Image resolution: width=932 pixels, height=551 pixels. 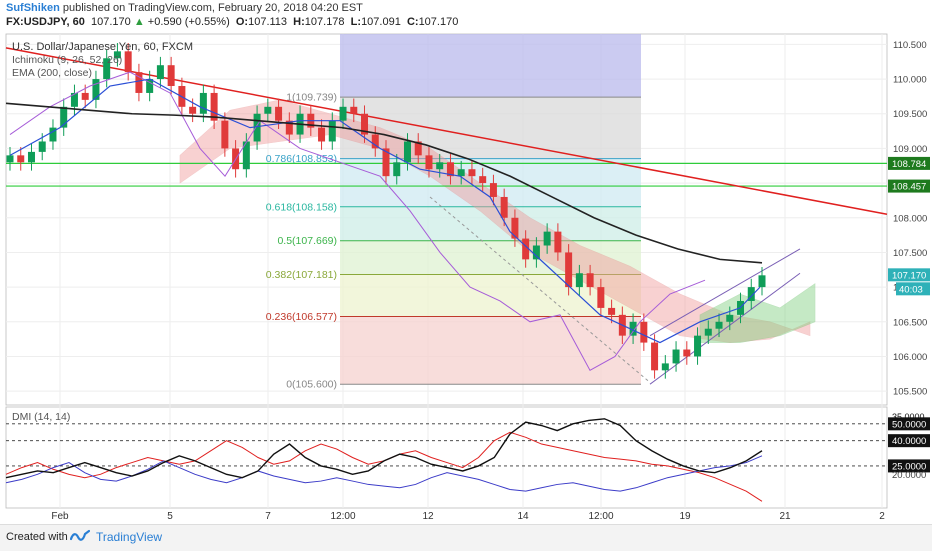 I want to click on low-value: 107.091, so click(x=381, y=22).